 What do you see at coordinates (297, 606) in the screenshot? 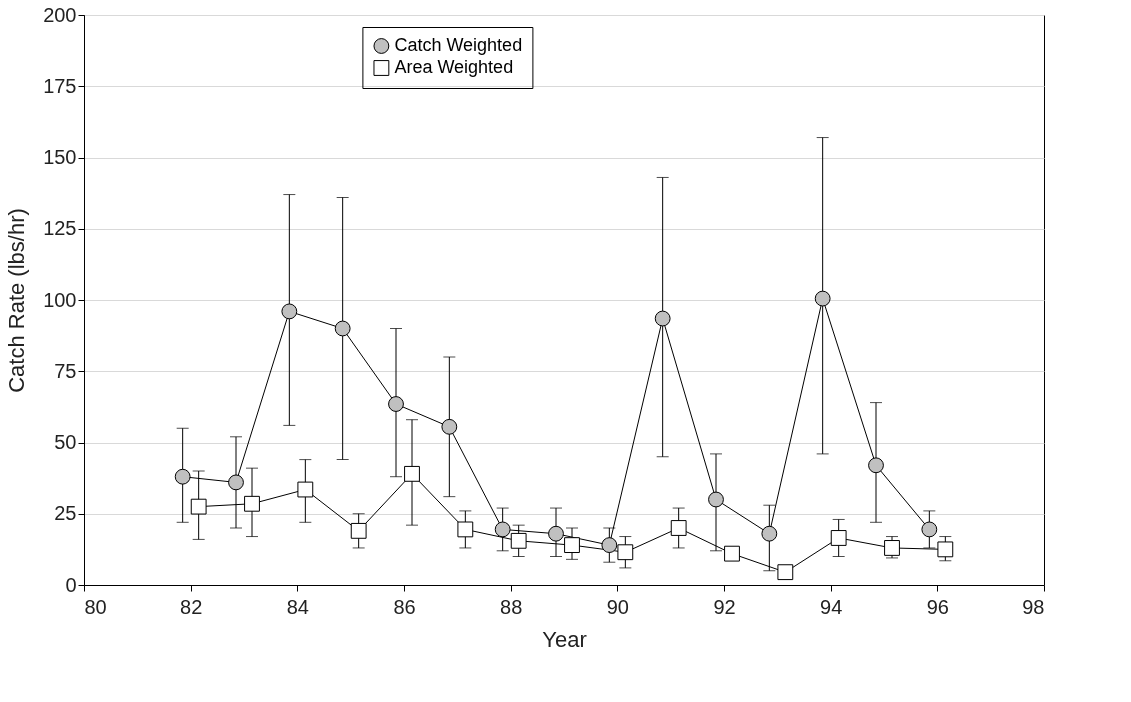
I see `x-tick-label: 84` at bounding box center [297, 606].